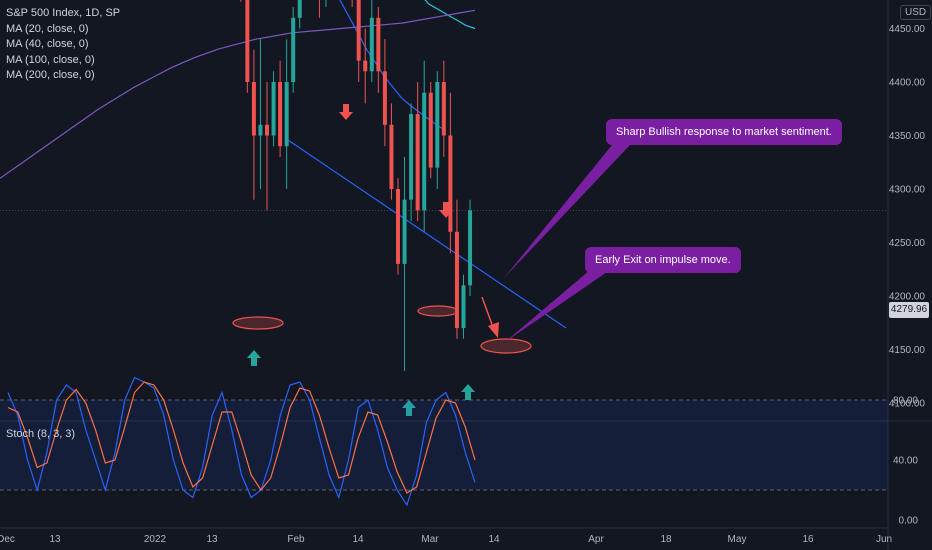  What do you see at coordinates (47, 28) in the screenshot?
I see `legend-ma20: MA (20, close, 0)` at bounding box center [47, 28].